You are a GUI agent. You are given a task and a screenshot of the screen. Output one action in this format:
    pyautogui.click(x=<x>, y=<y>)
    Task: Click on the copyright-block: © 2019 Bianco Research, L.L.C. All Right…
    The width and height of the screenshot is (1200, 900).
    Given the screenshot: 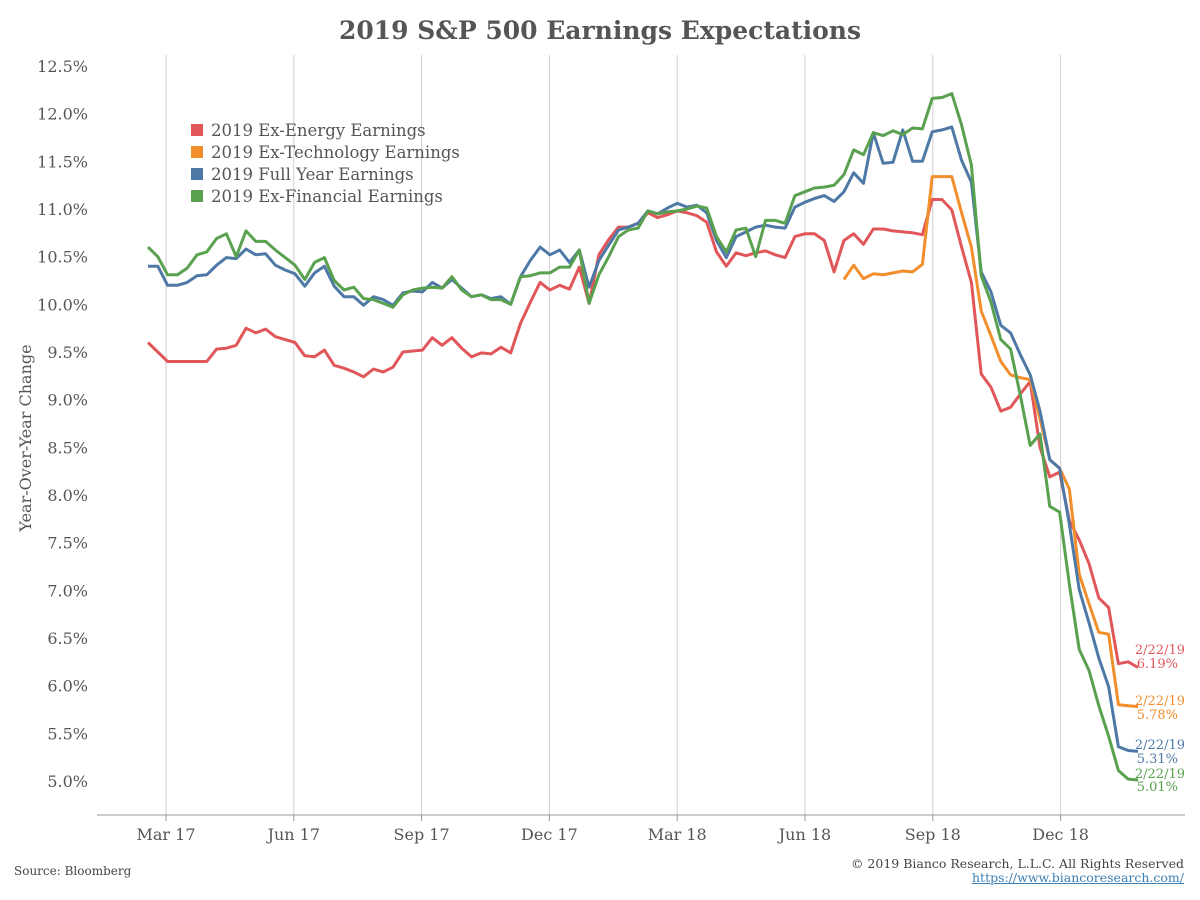 What is the action you would take?
    pyautogui.click(x=1017, y=871)
    